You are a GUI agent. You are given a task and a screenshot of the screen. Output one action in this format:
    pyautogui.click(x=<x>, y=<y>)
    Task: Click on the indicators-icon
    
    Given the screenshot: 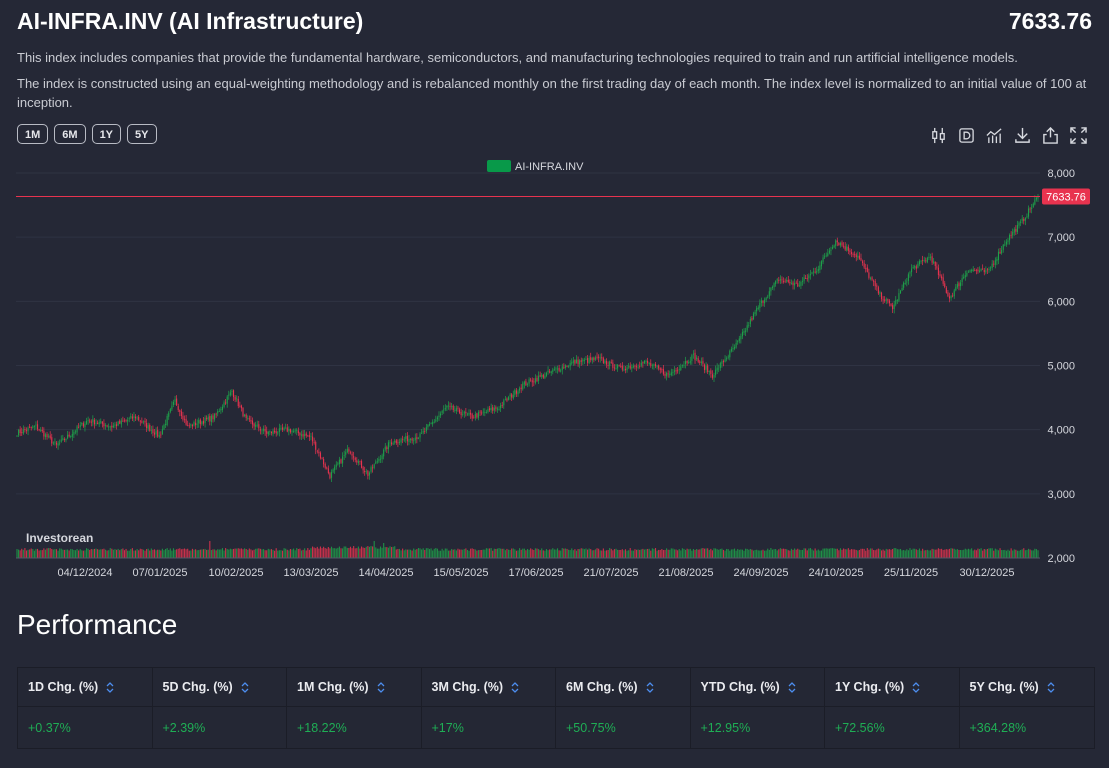 What is the action you would take?
    pyautogui.click(x=994, y=135)
    